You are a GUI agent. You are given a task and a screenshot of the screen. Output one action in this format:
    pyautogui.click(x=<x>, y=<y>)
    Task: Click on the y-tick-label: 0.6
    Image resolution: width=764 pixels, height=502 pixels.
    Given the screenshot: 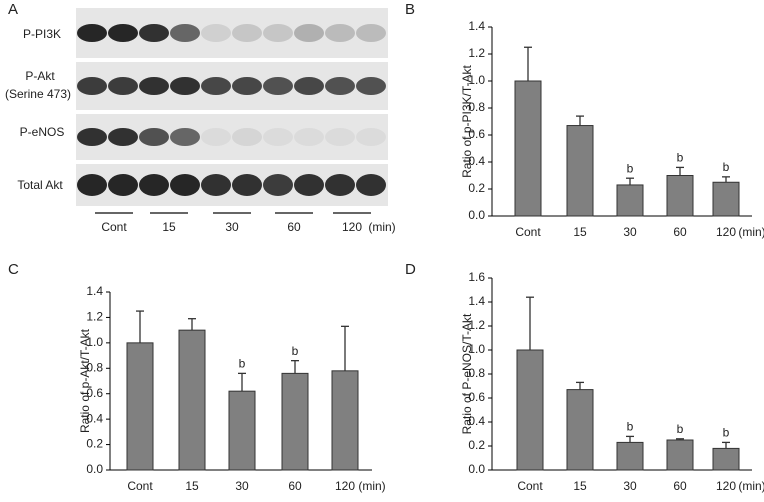 What is the action you would take?
    pyautogui.click(x=94, y=393)
    